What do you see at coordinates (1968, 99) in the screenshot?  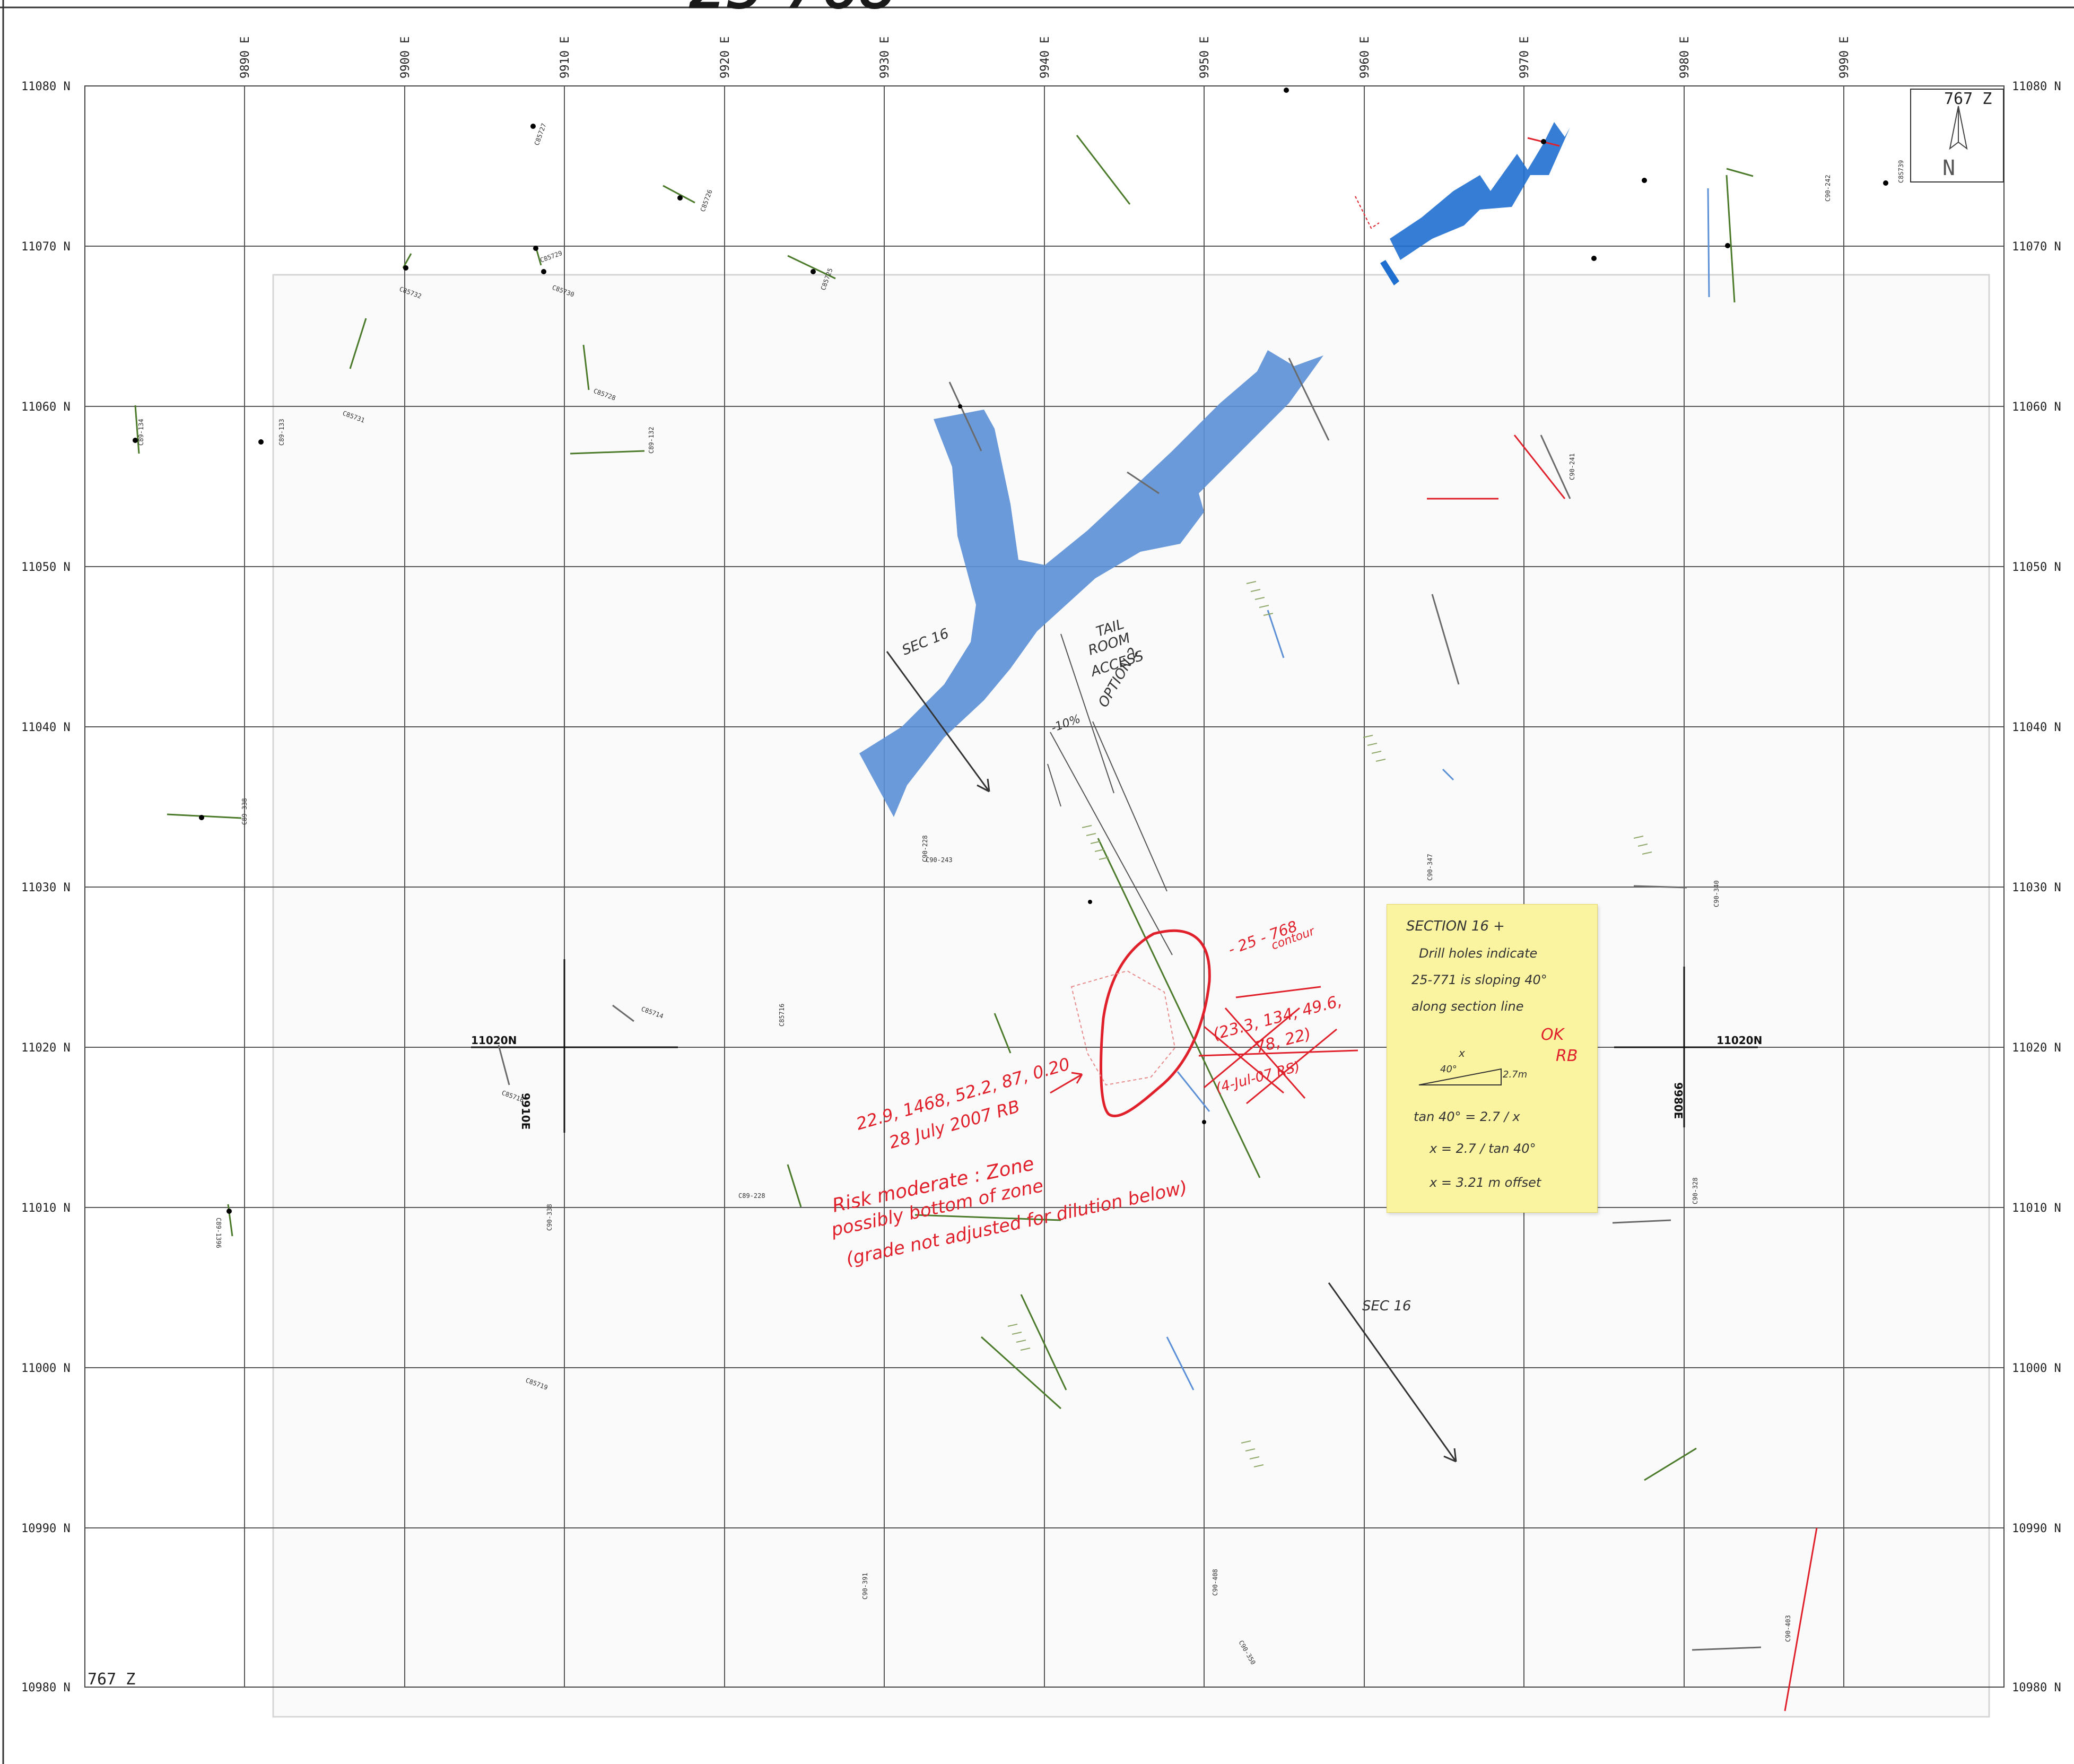 I see `bench-elevation-top: 767 Z` at bounding box center [1968, 99].